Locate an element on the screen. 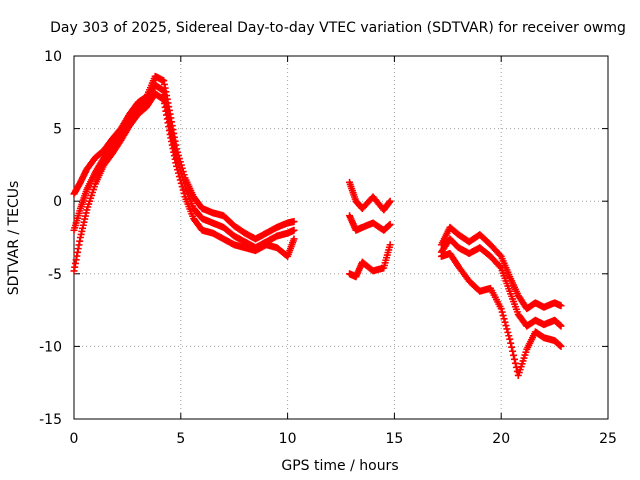  x-tick-label: 15 is located at coordinates (394, 439).